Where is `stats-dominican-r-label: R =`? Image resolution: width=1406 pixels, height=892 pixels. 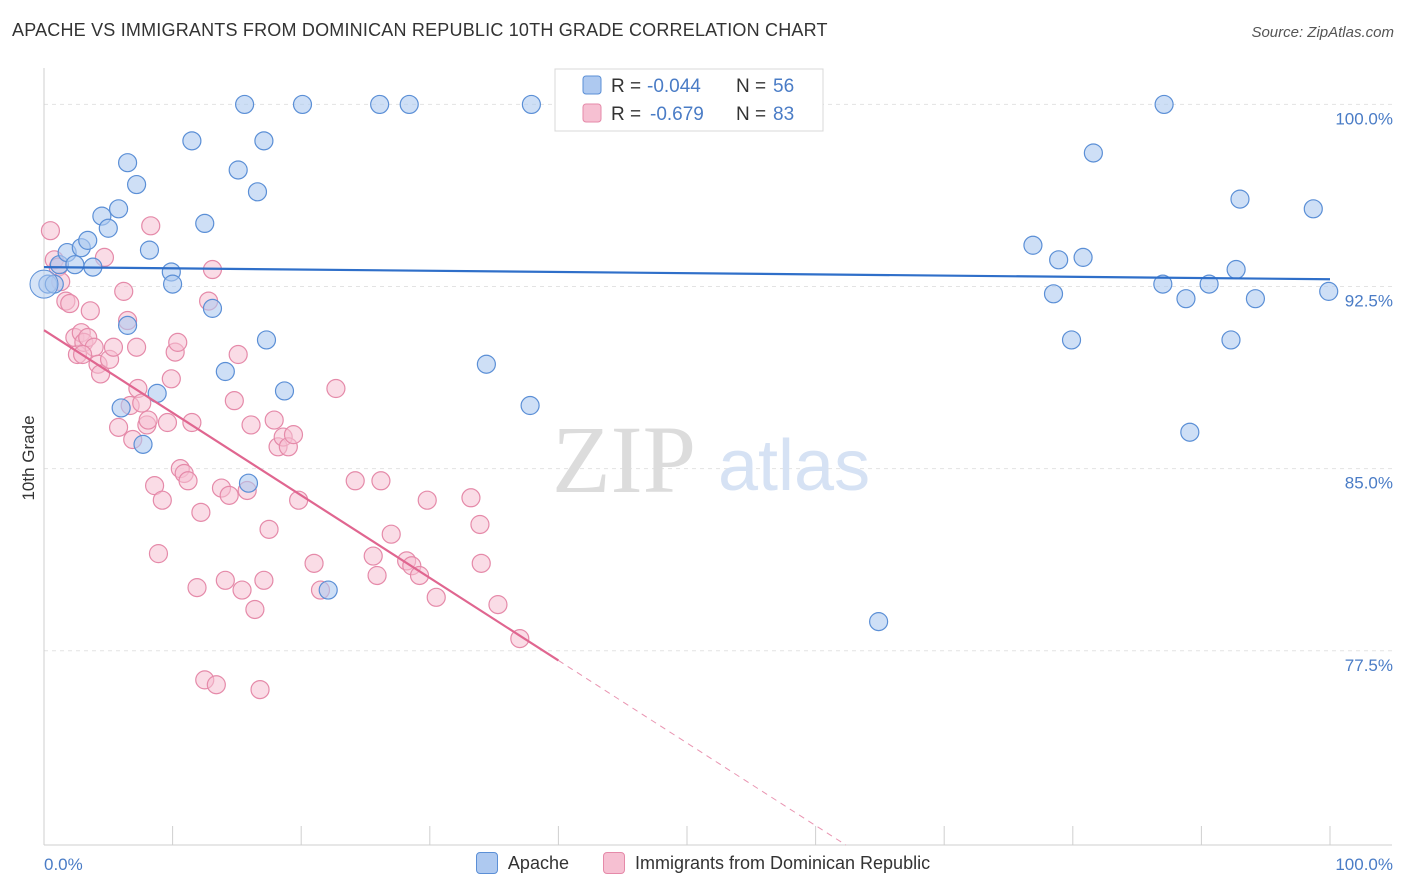
stats-dominican-r-label: R = is located at coordinates (626, 114).